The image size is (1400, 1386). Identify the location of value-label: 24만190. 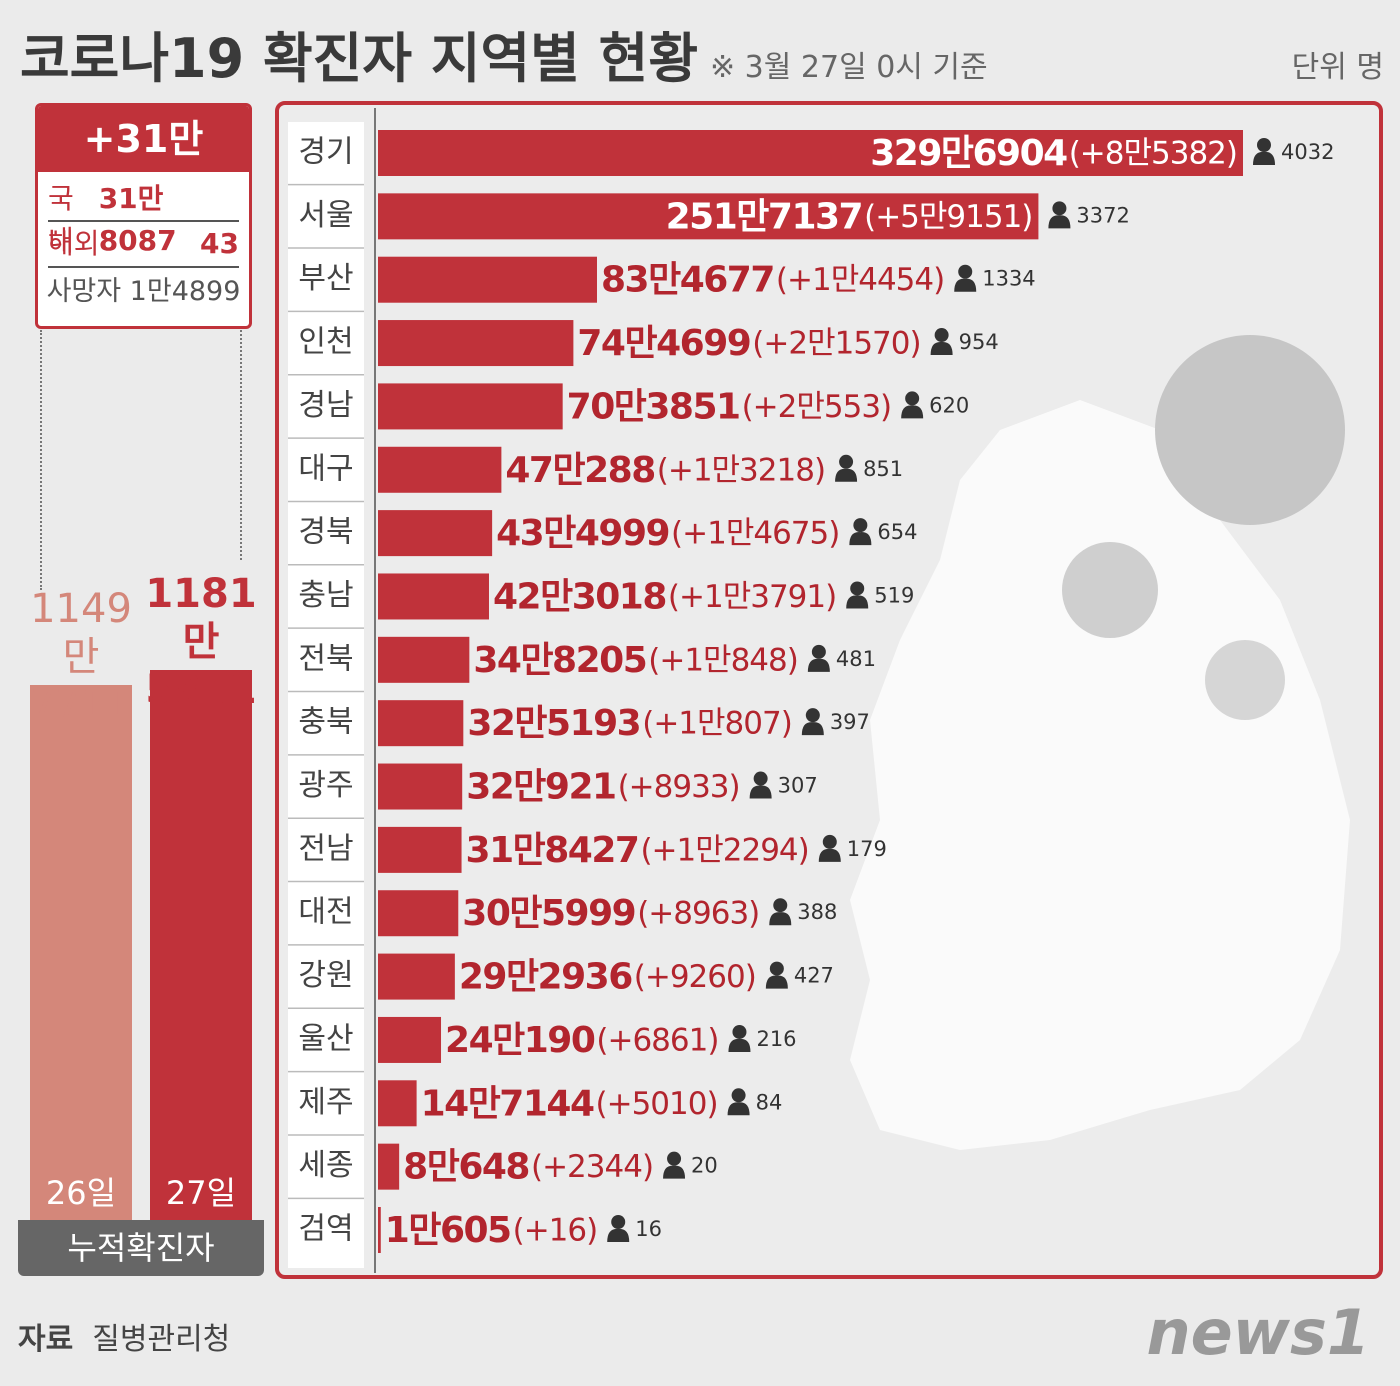
(520, 1040).